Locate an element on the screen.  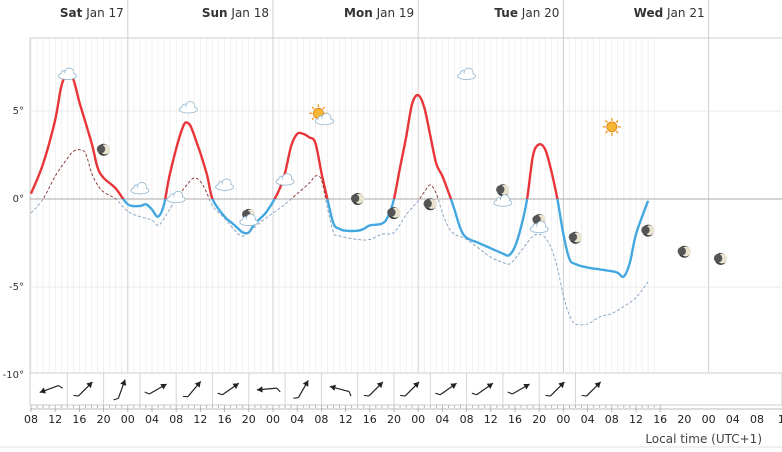
day-date: Jan 18 is located at coordinates (248, 13).